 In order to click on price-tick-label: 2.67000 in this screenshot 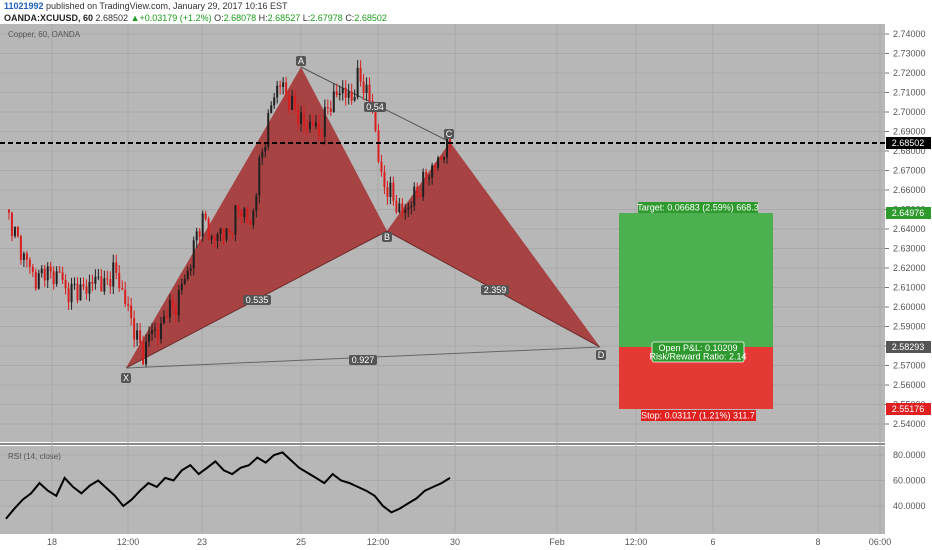, I will do `click(909, 171)`.